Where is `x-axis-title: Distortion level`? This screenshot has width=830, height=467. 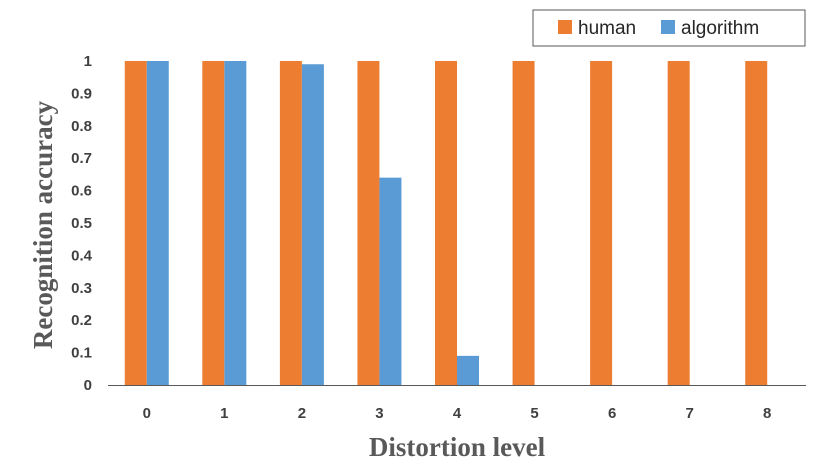 x-axis-title: Distortion level is located at coordinates (457, 447).